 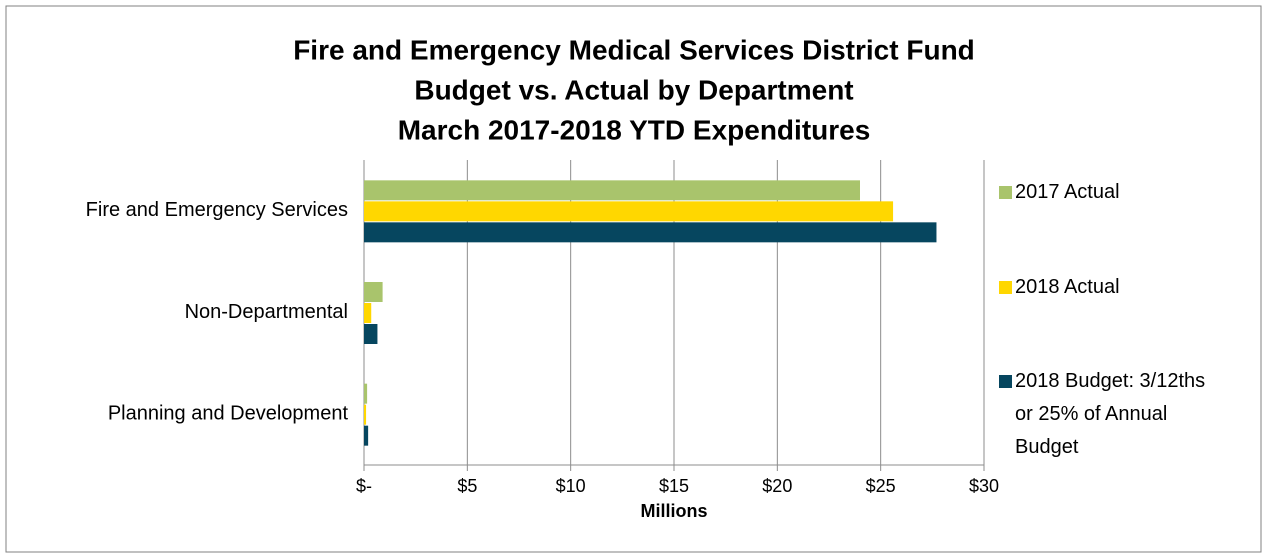 I want to click on x-tick-label: $15, so click(x=674, y=486).